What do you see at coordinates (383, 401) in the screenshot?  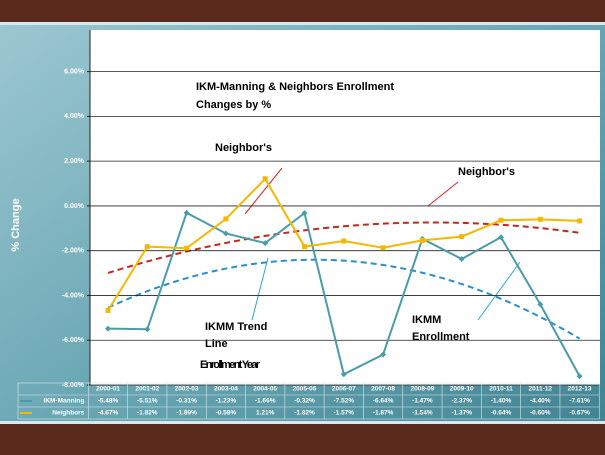 I see `data-label: -6.64%` at bounding box center [383, 401].